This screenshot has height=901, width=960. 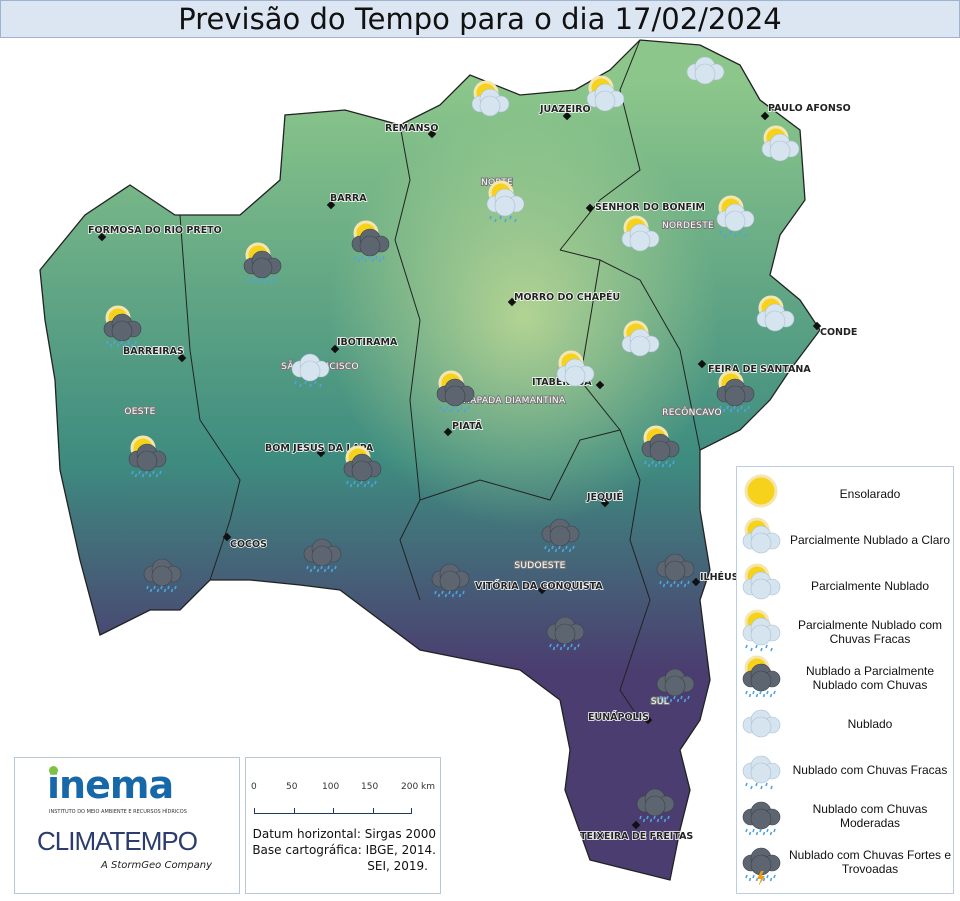 What do you see at coordinates (411, 128) in the screenshot?
I see `city-label: REMANSO` at bounding box center [411, 128].